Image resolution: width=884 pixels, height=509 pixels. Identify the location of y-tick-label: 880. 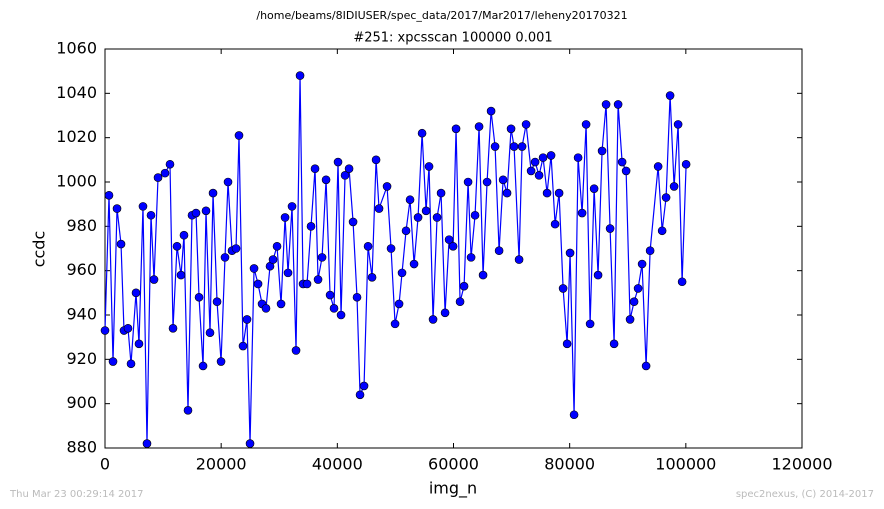
(81, 447).